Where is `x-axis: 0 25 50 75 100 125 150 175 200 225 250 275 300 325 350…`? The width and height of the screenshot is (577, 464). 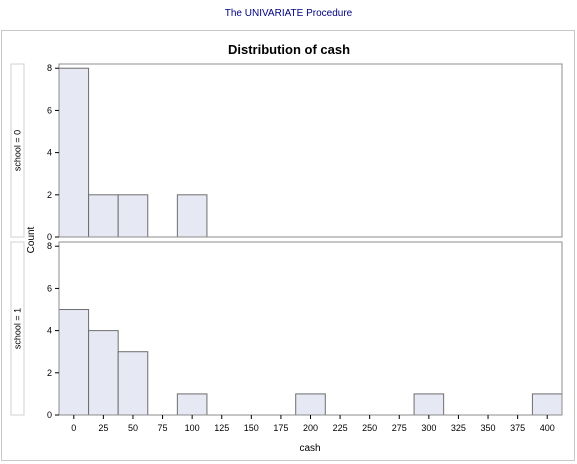
x-axis: 0 25 50 75 100 125 150 175 200 225 250 275 300 325 350… is located at coordinates (313, 424).